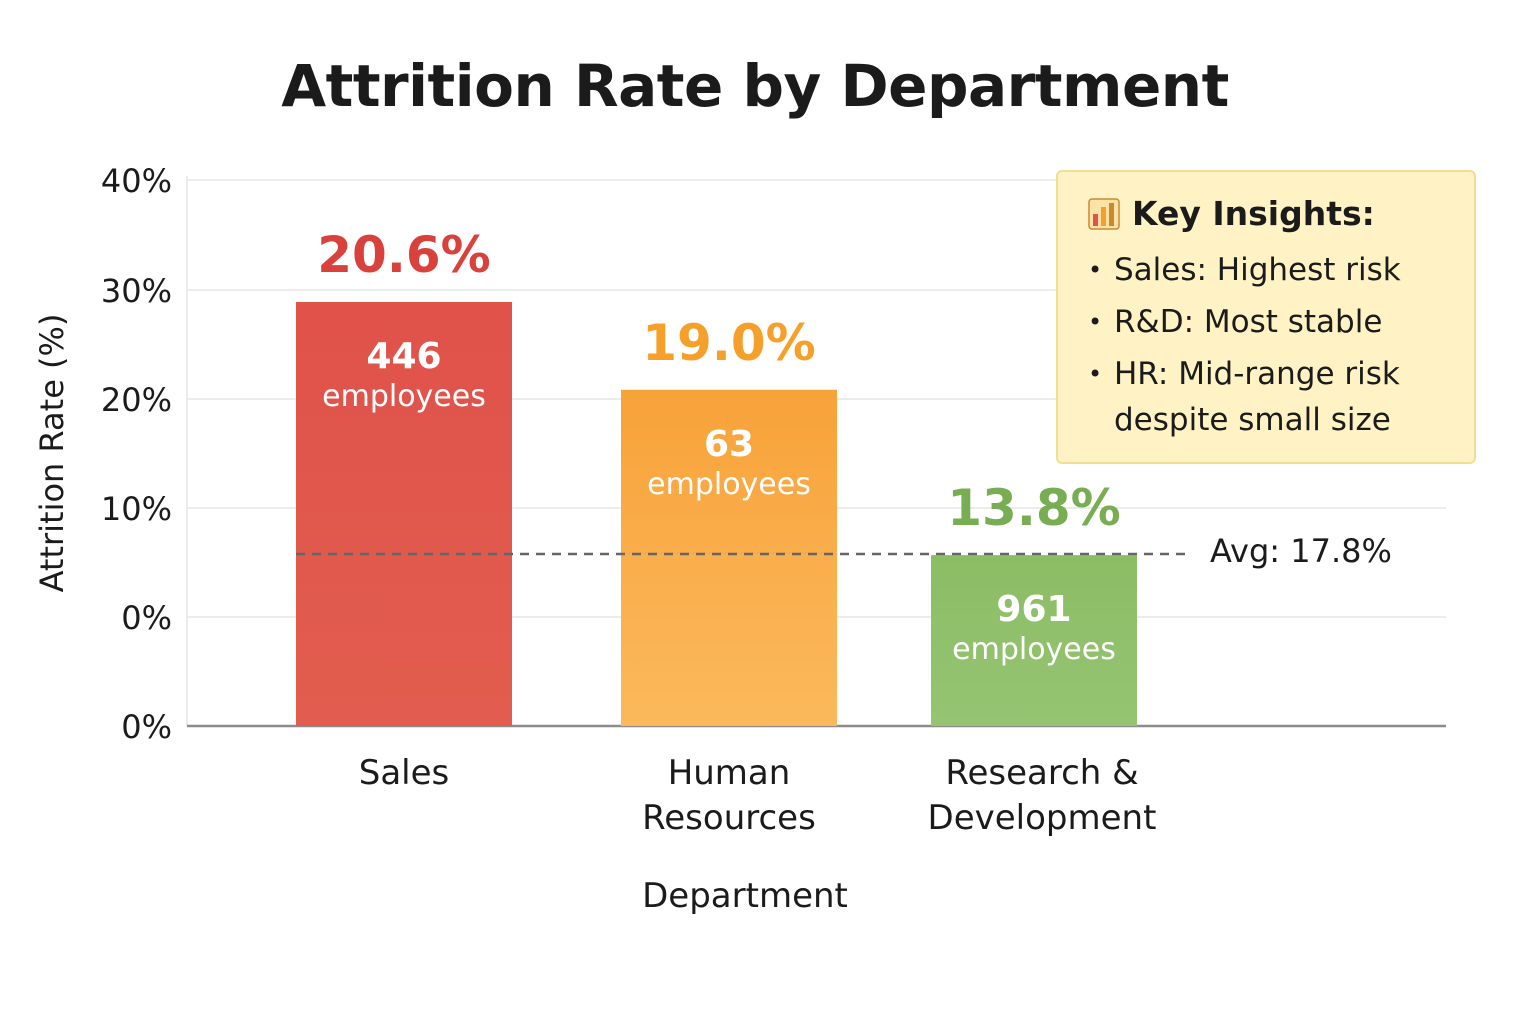  I want to click on x-tick-label: Development, so click(1042, 818).